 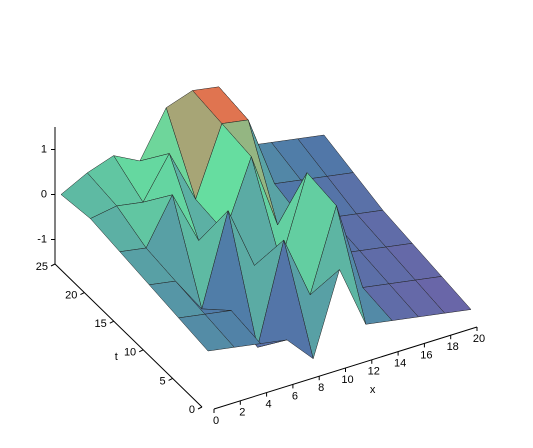 What do you see at coordinates (162, 381) in the screenshot?
I see `y-tick-label: 5` at bounding box center [162, 381].